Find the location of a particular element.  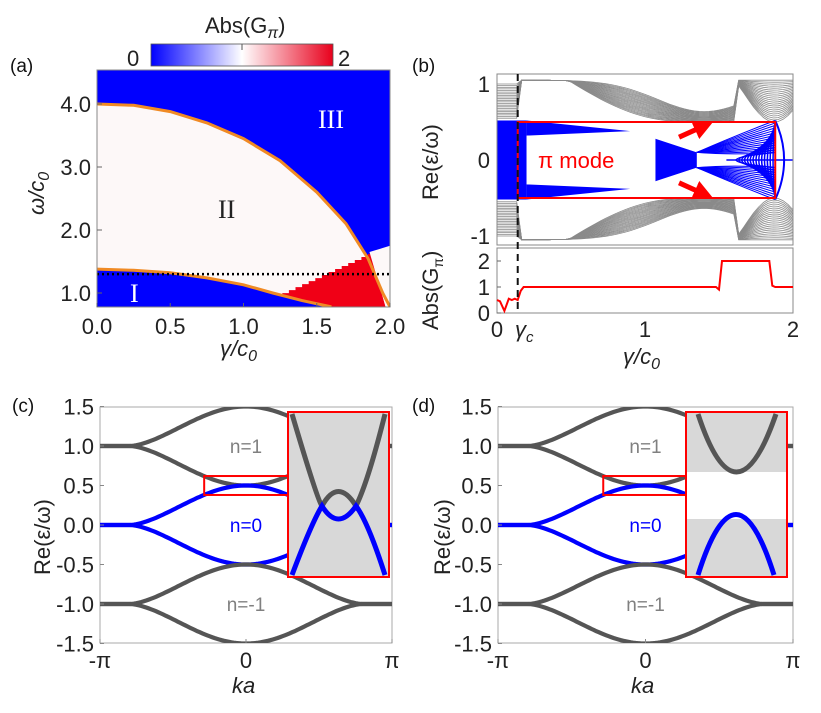

y-tick-label: -1.0 is located at coordinates (75, 604).